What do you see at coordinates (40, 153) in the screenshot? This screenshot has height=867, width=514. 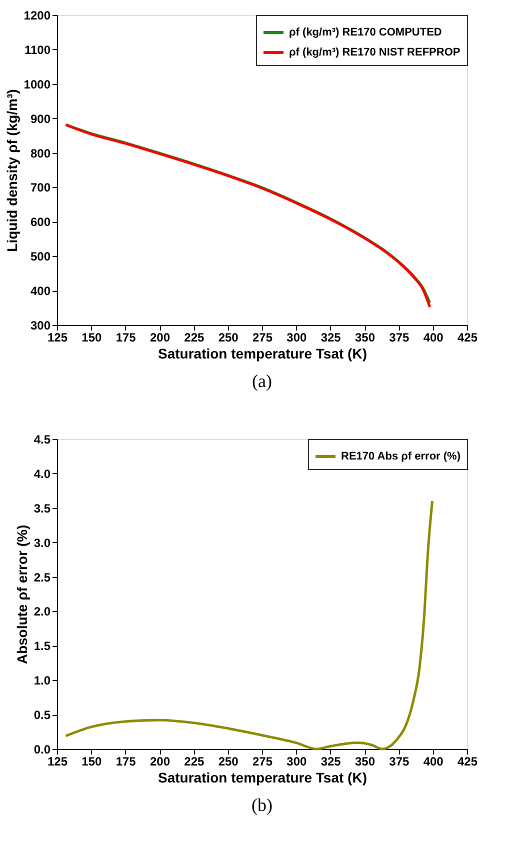 I see `y-tick-label: 800` at bounding box center [40, 153].